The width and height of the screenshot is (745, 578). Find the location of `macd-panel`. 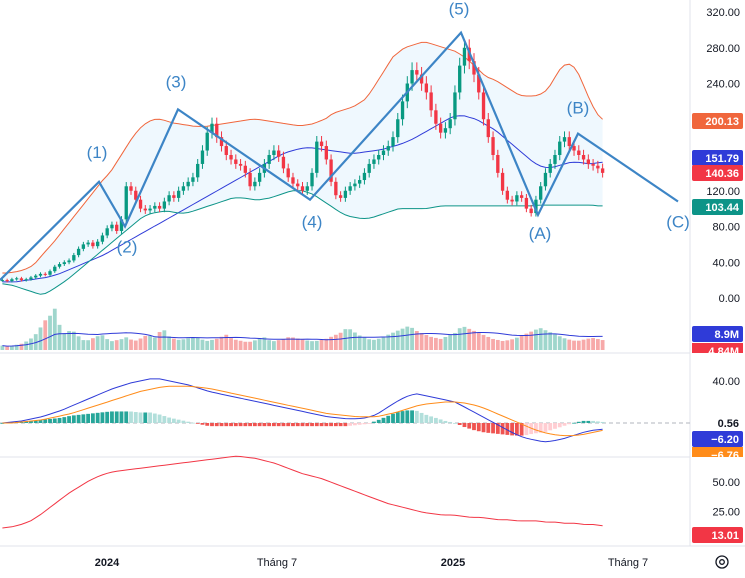

macd-panel is located at coordinates (345, 410).